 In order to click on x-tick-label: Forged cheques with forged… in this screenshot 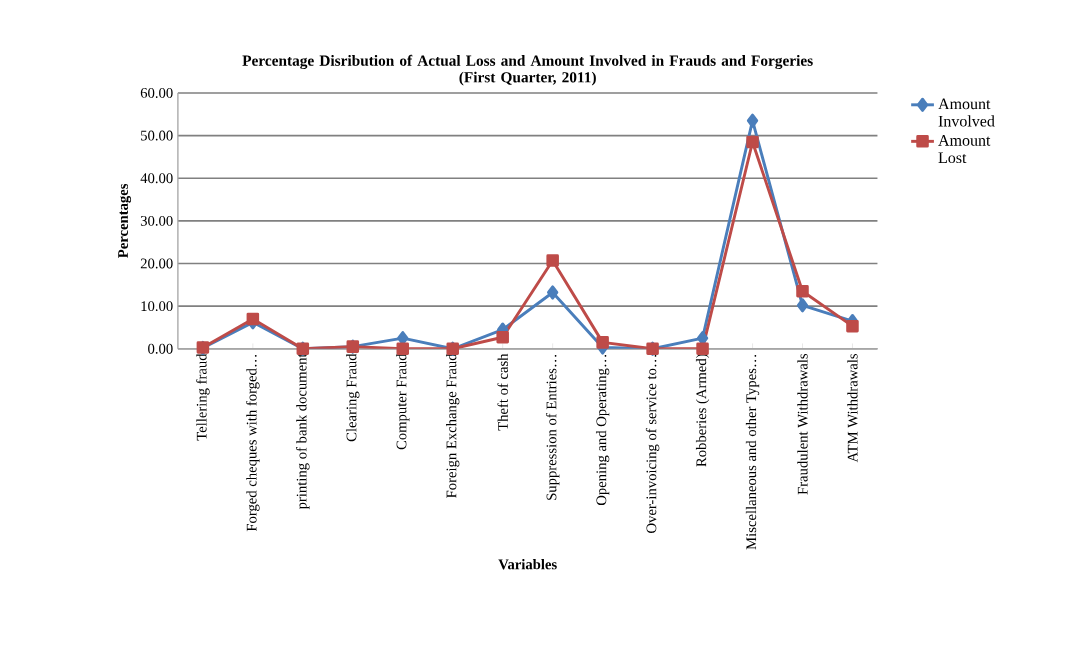, I will do `click(253, 443)`.